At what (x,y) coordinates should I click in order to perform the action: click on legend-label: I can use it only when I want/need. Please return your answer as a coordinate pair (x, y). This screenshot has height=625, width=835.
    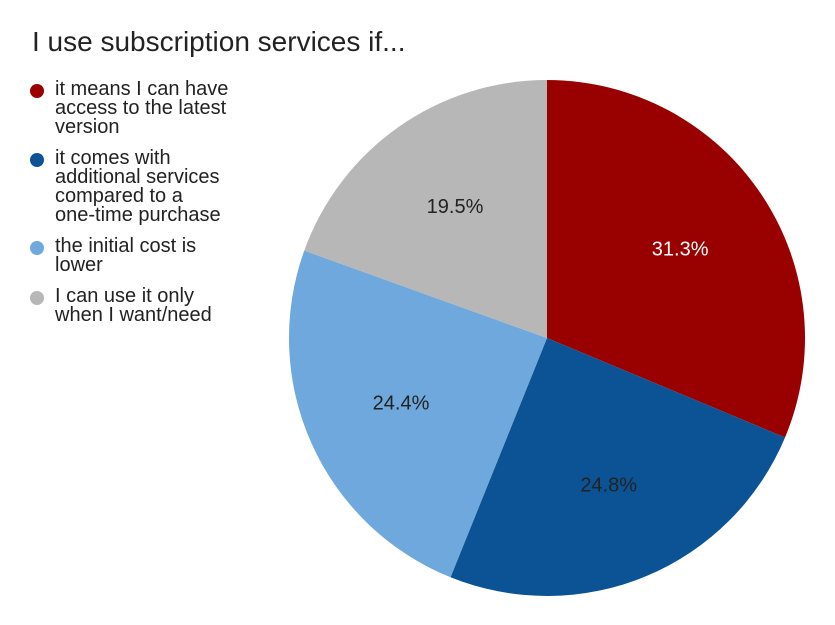
    Looking at the image, I should click on (133, 305).